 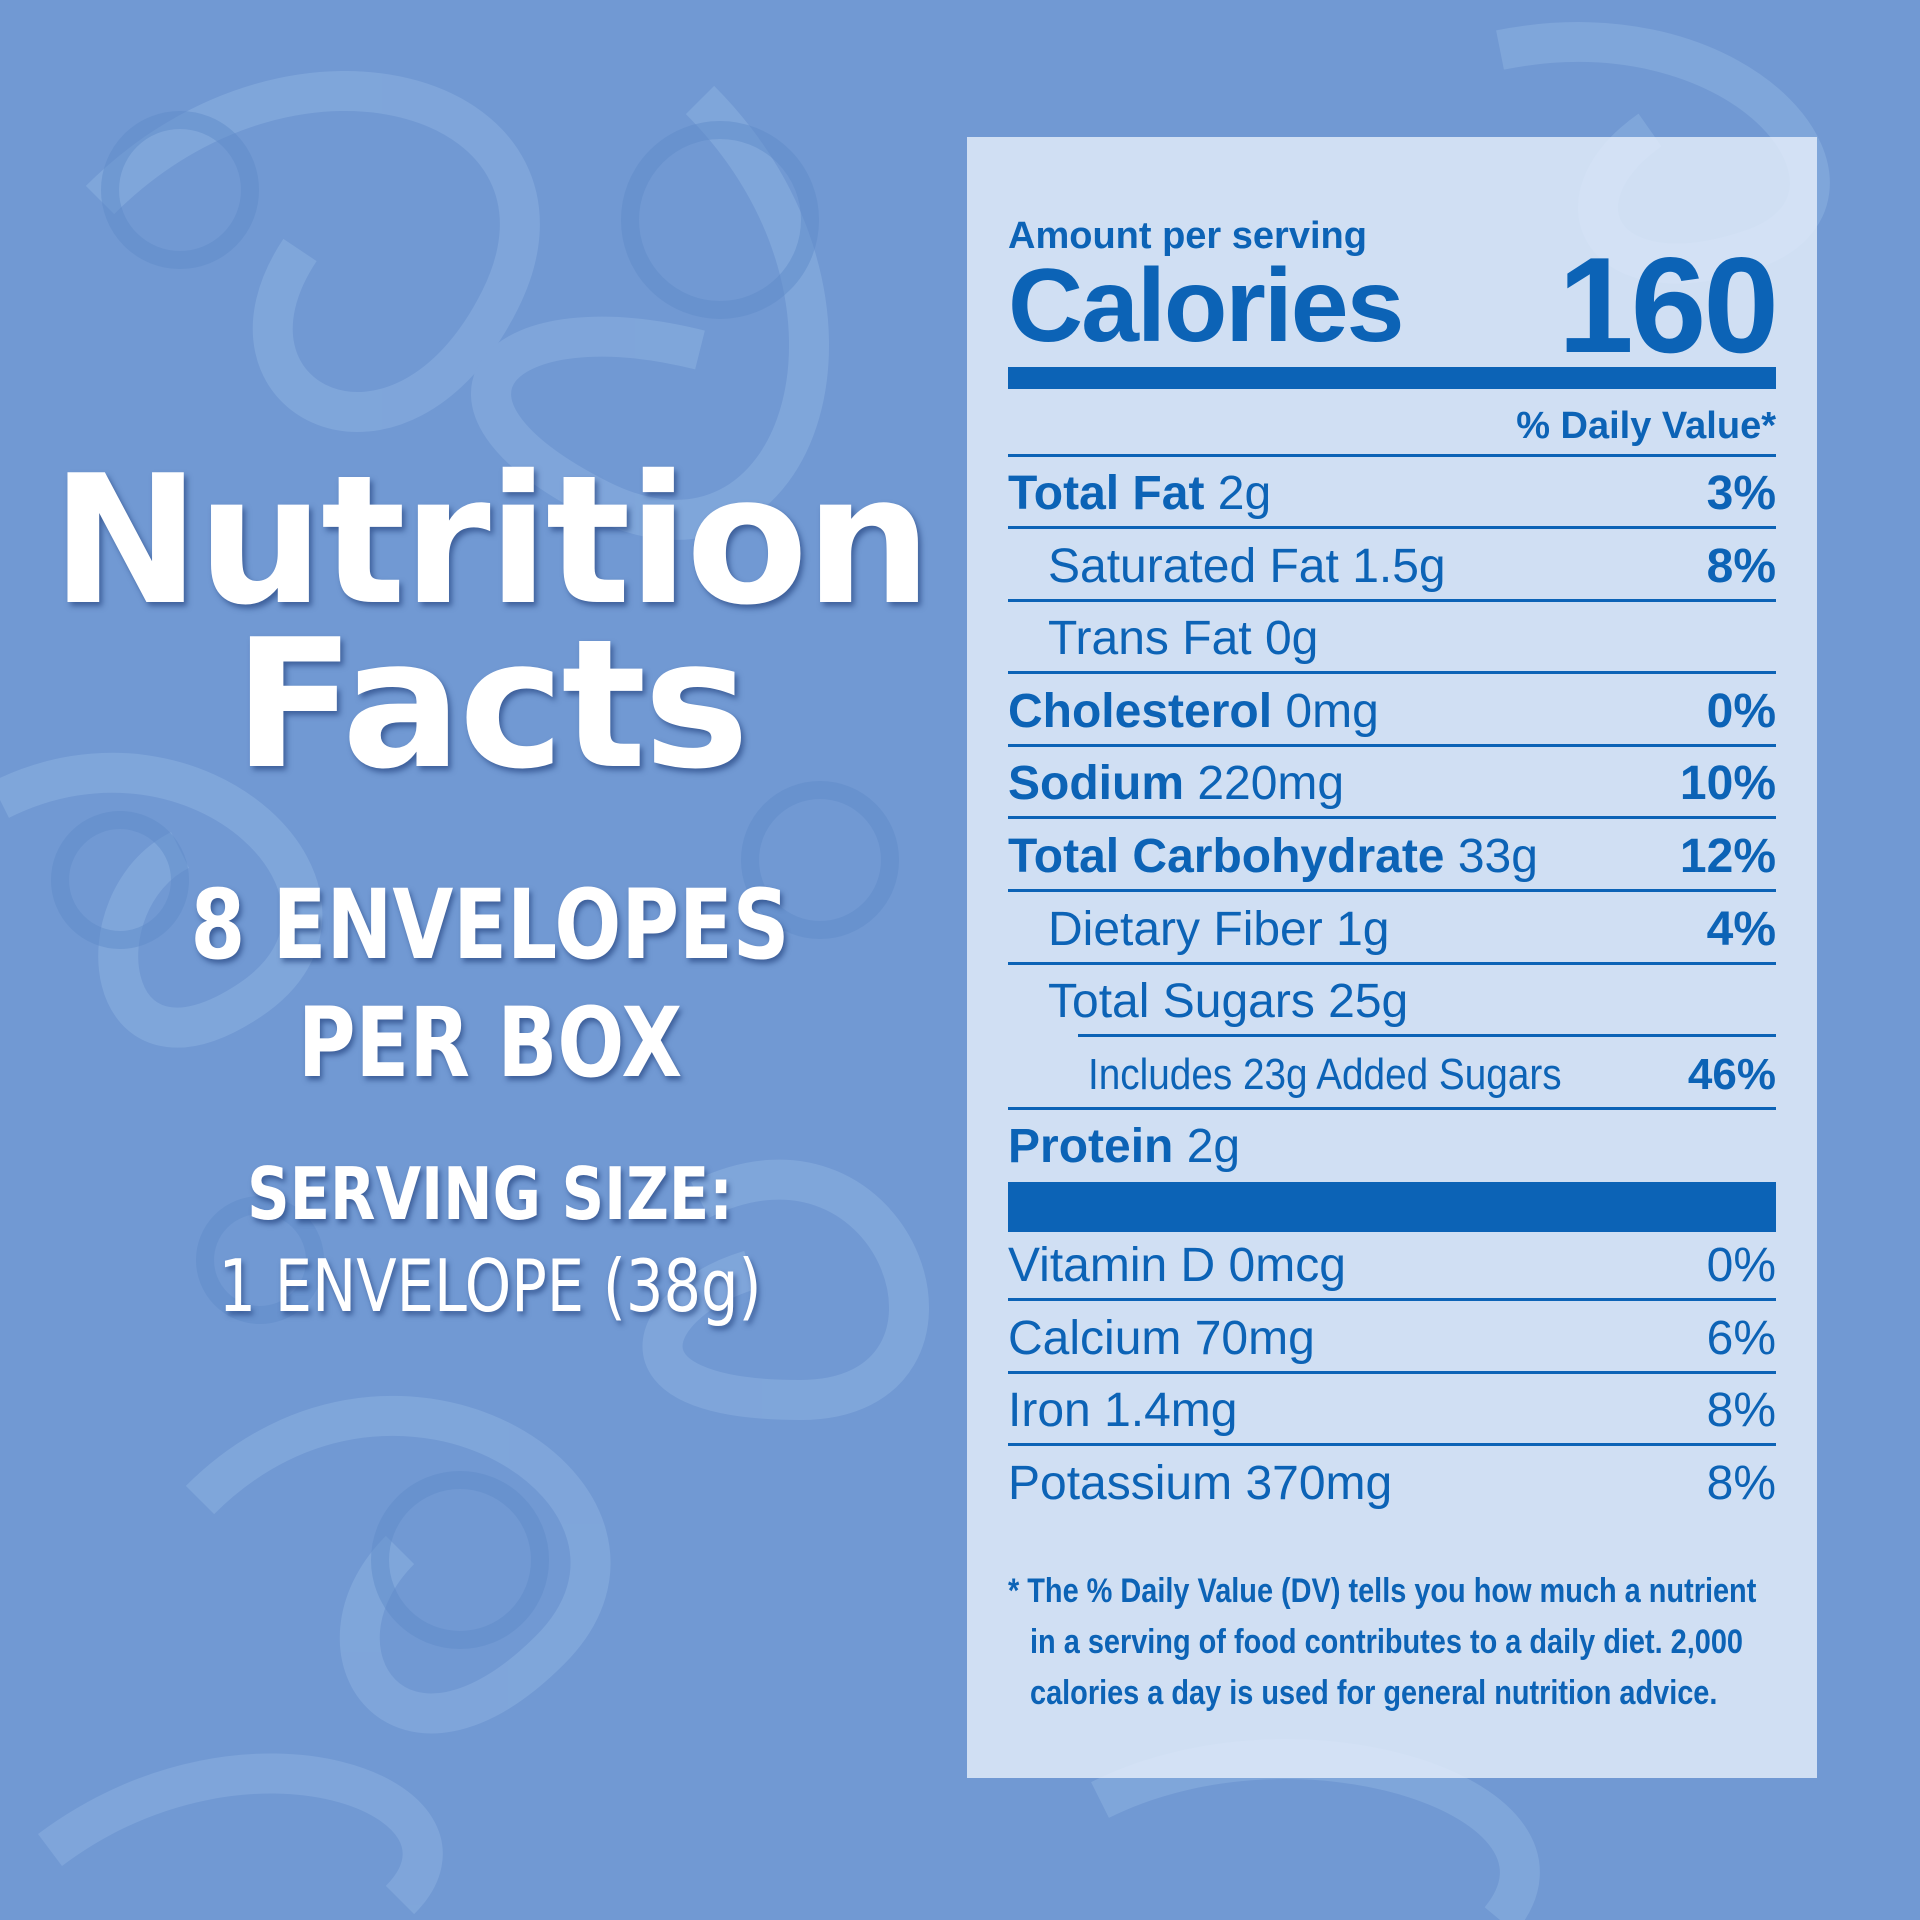 I want to click on nutrient-row: Total Carbohydrate 33g 12%, so click(x=1392, y=856).